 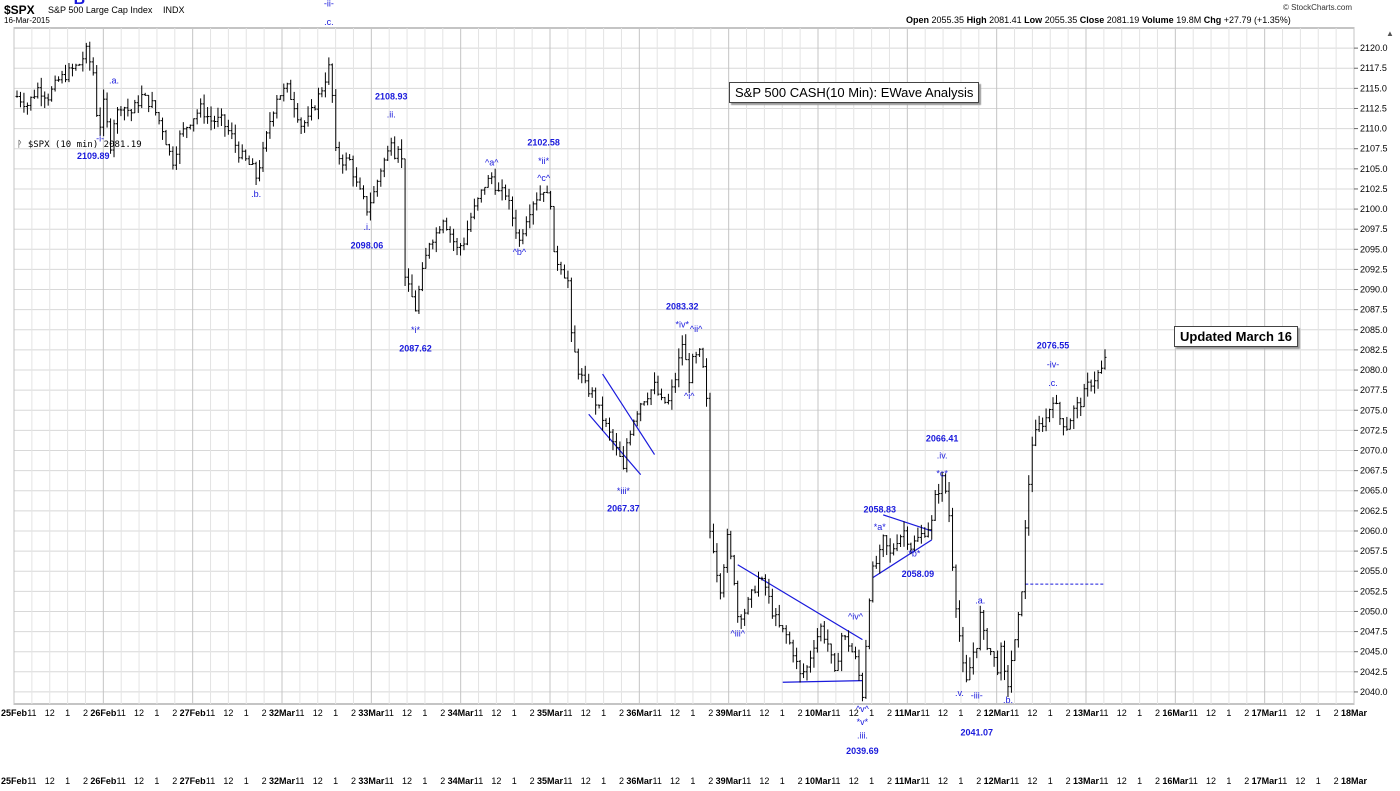 What do you see at coordinates (100, 10) in the screenshot?
I see `index-name: S&P 500 Large Cap Index` at bounding box center [100, 10].